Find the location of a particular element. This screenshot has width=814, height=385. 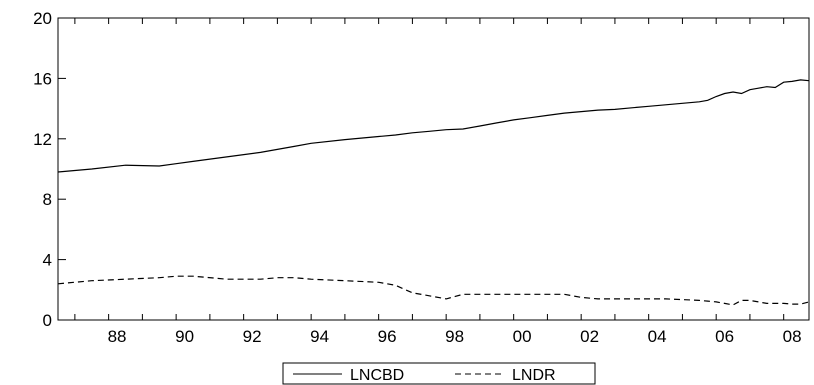

y-tick-label: 16 is located at coordinates (42, 78).